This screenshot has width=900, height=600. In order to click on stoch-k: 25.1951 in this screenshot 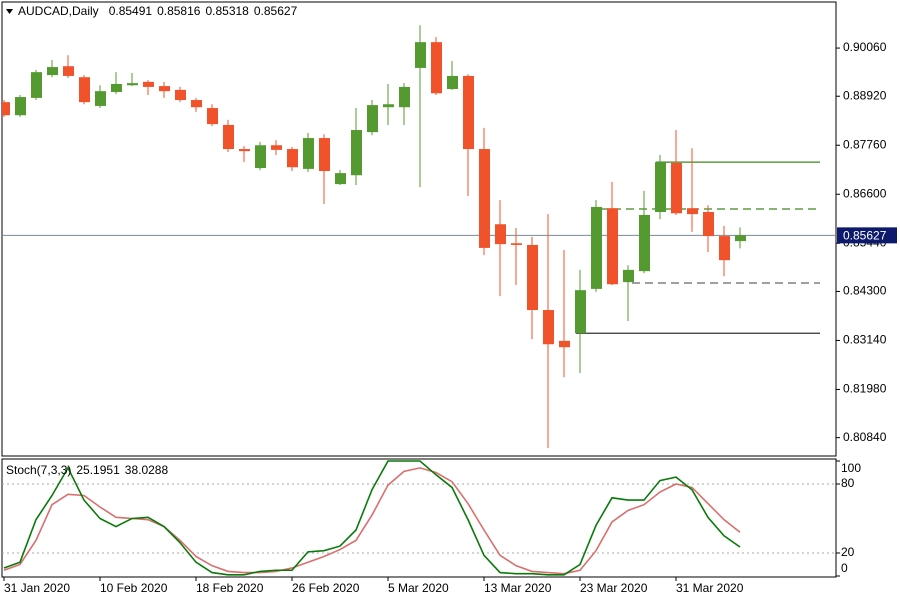, I will do `click(98, 470)`.